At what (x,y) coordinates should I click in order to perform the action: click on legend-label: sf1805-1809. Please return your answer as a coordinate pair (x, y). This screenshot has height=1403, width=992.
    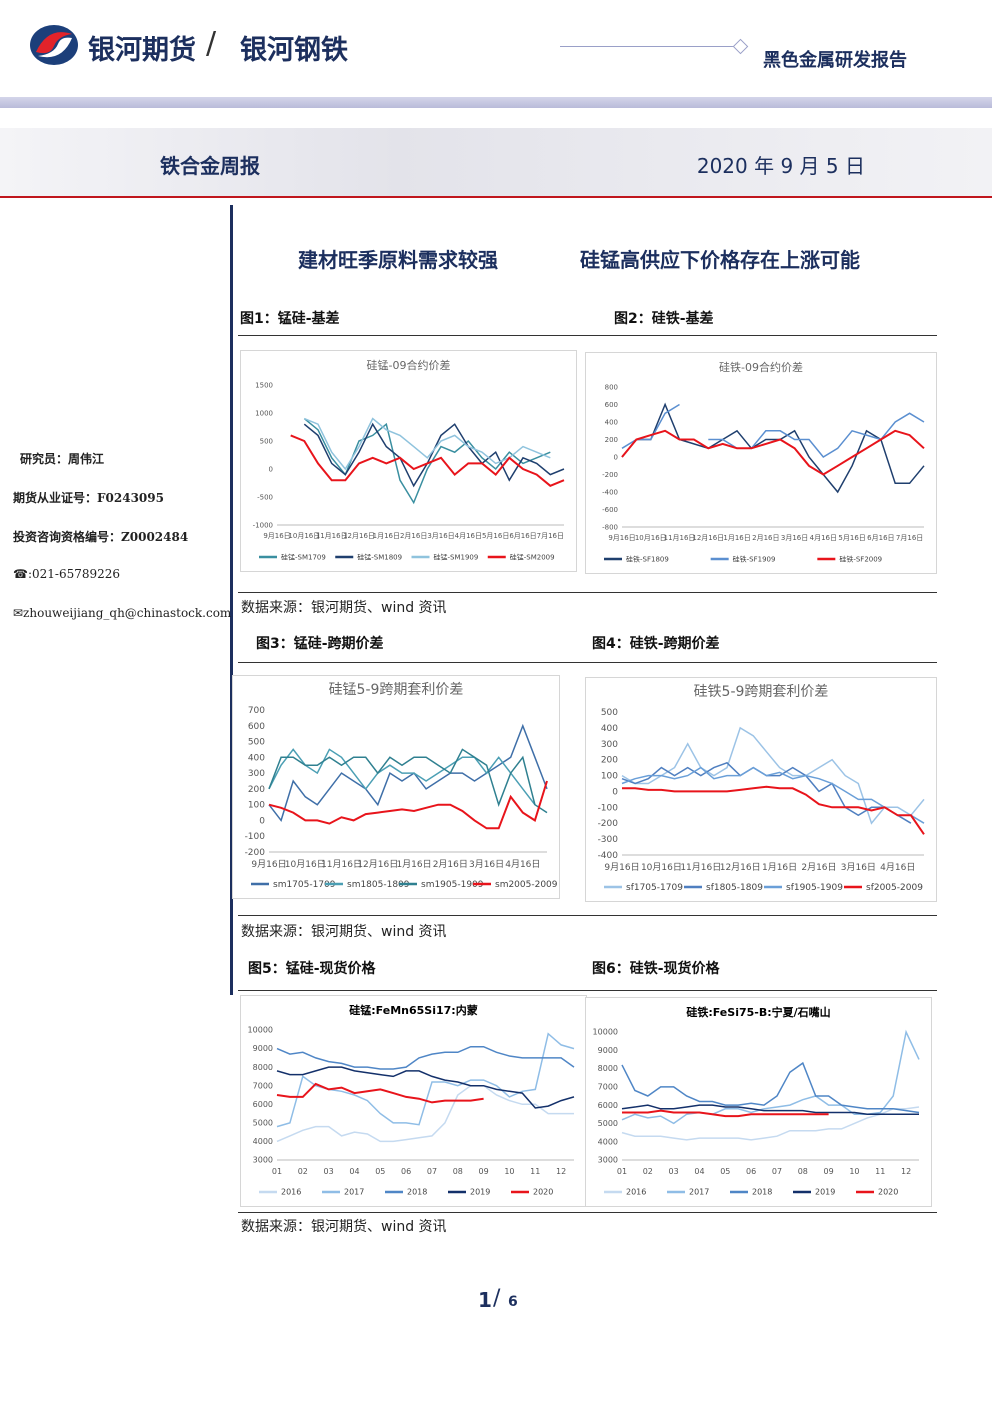
    Looking at the image, I should click on (734, 888).